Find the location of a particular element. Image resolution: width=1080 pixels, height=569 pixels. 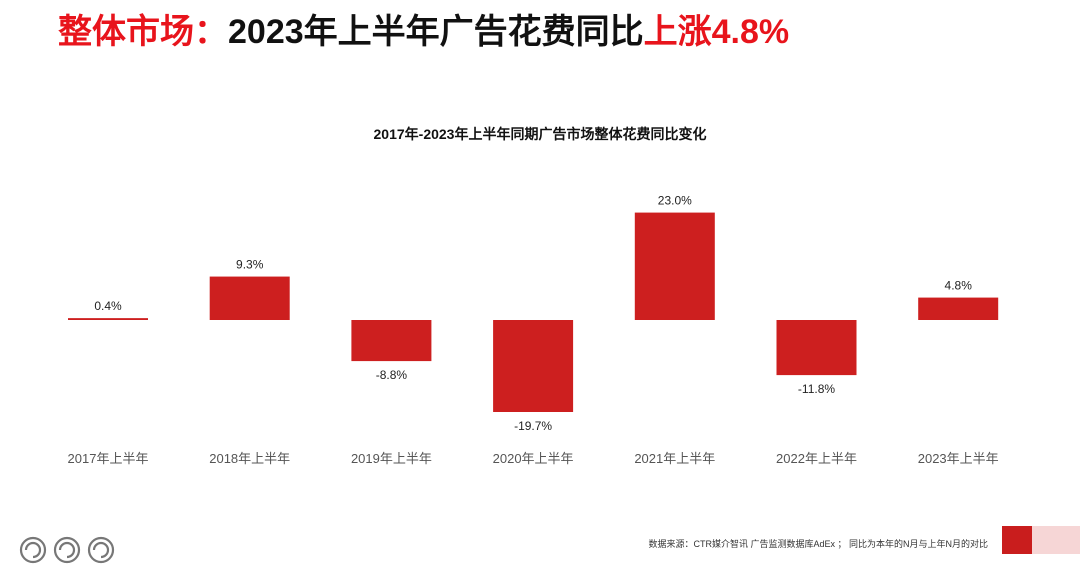

chart-title: 2017年-2023年上半年同期广告市场整体花费同比变化 is located at coordinates (540, 134).